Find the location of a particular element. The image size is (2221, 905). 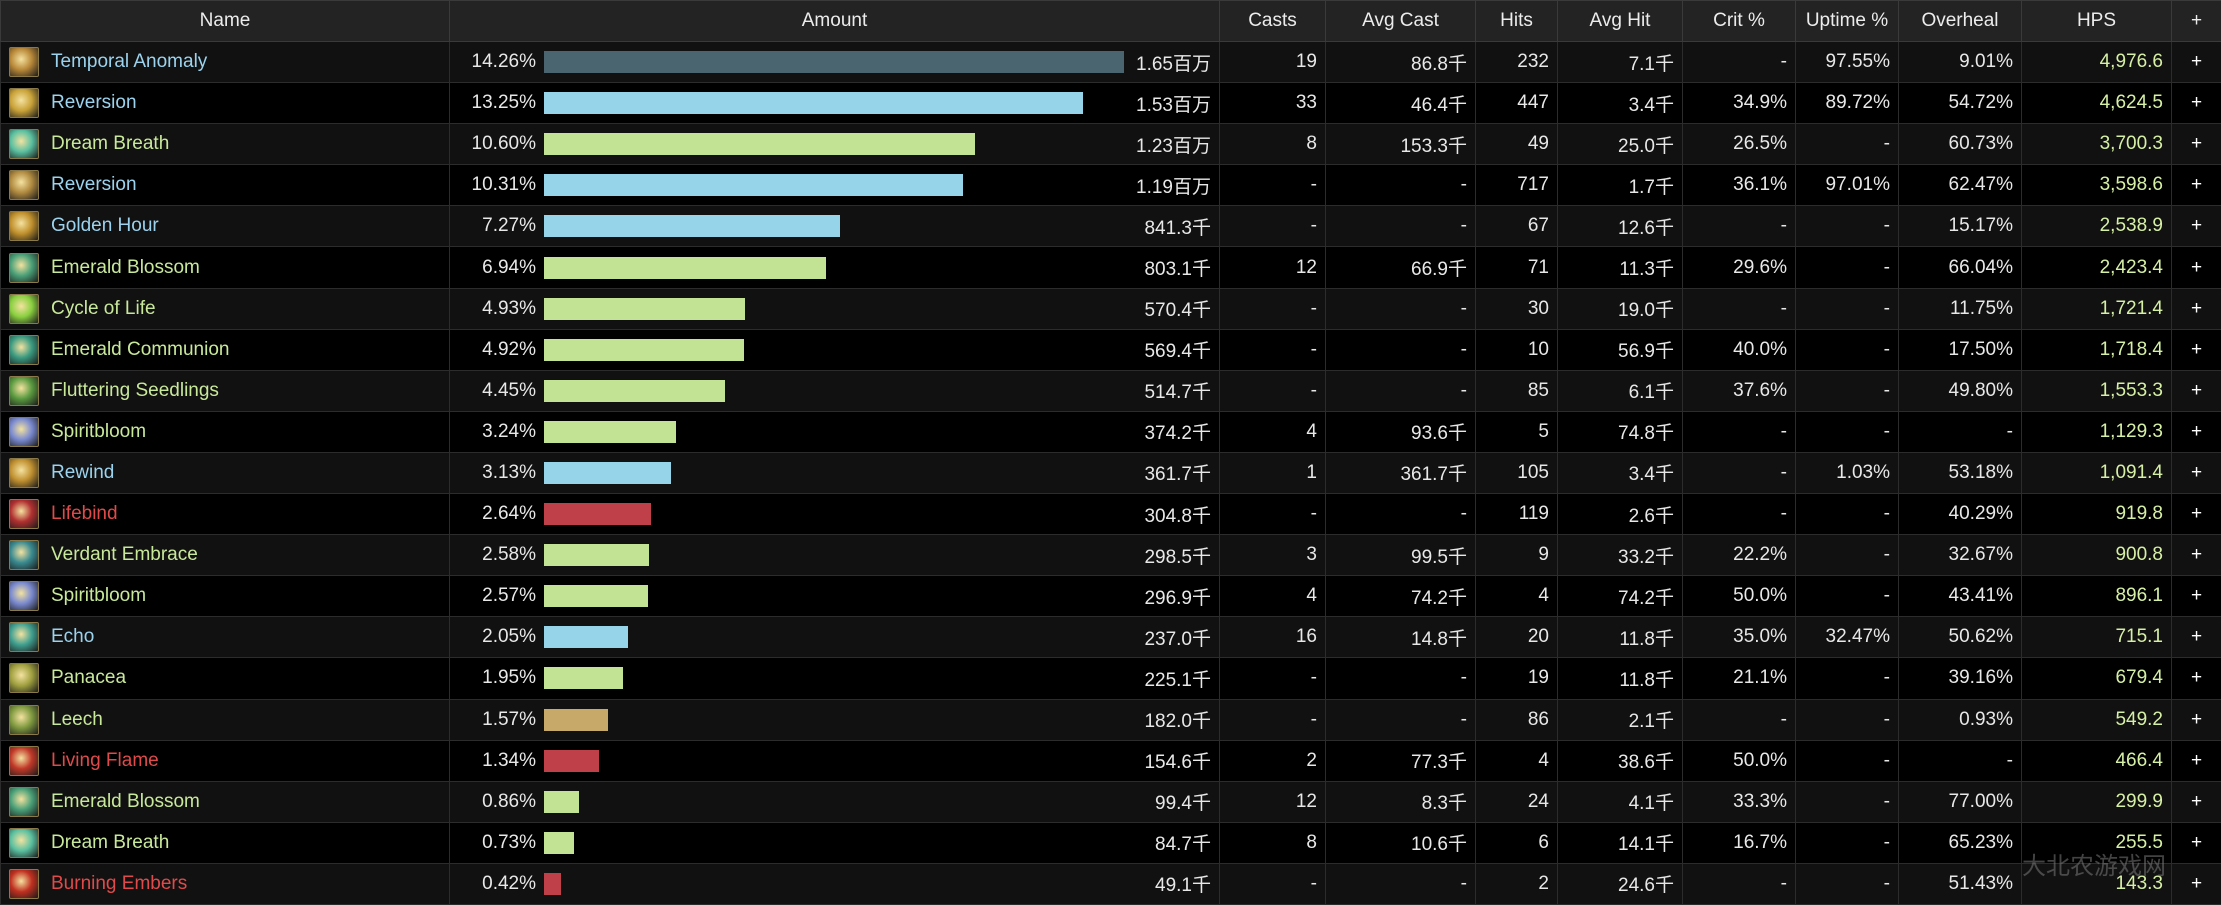

col-header-casts: Casts is located at coordinates (1273, 21).